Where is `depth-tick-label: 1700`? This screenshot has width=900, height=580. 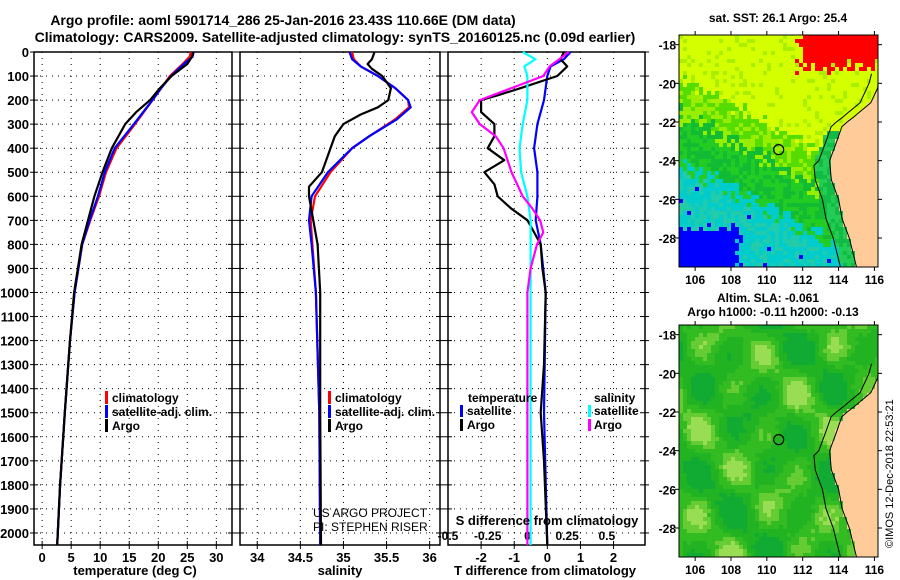
depth-tick-label: 1700 is located at coordinates (14, 461).